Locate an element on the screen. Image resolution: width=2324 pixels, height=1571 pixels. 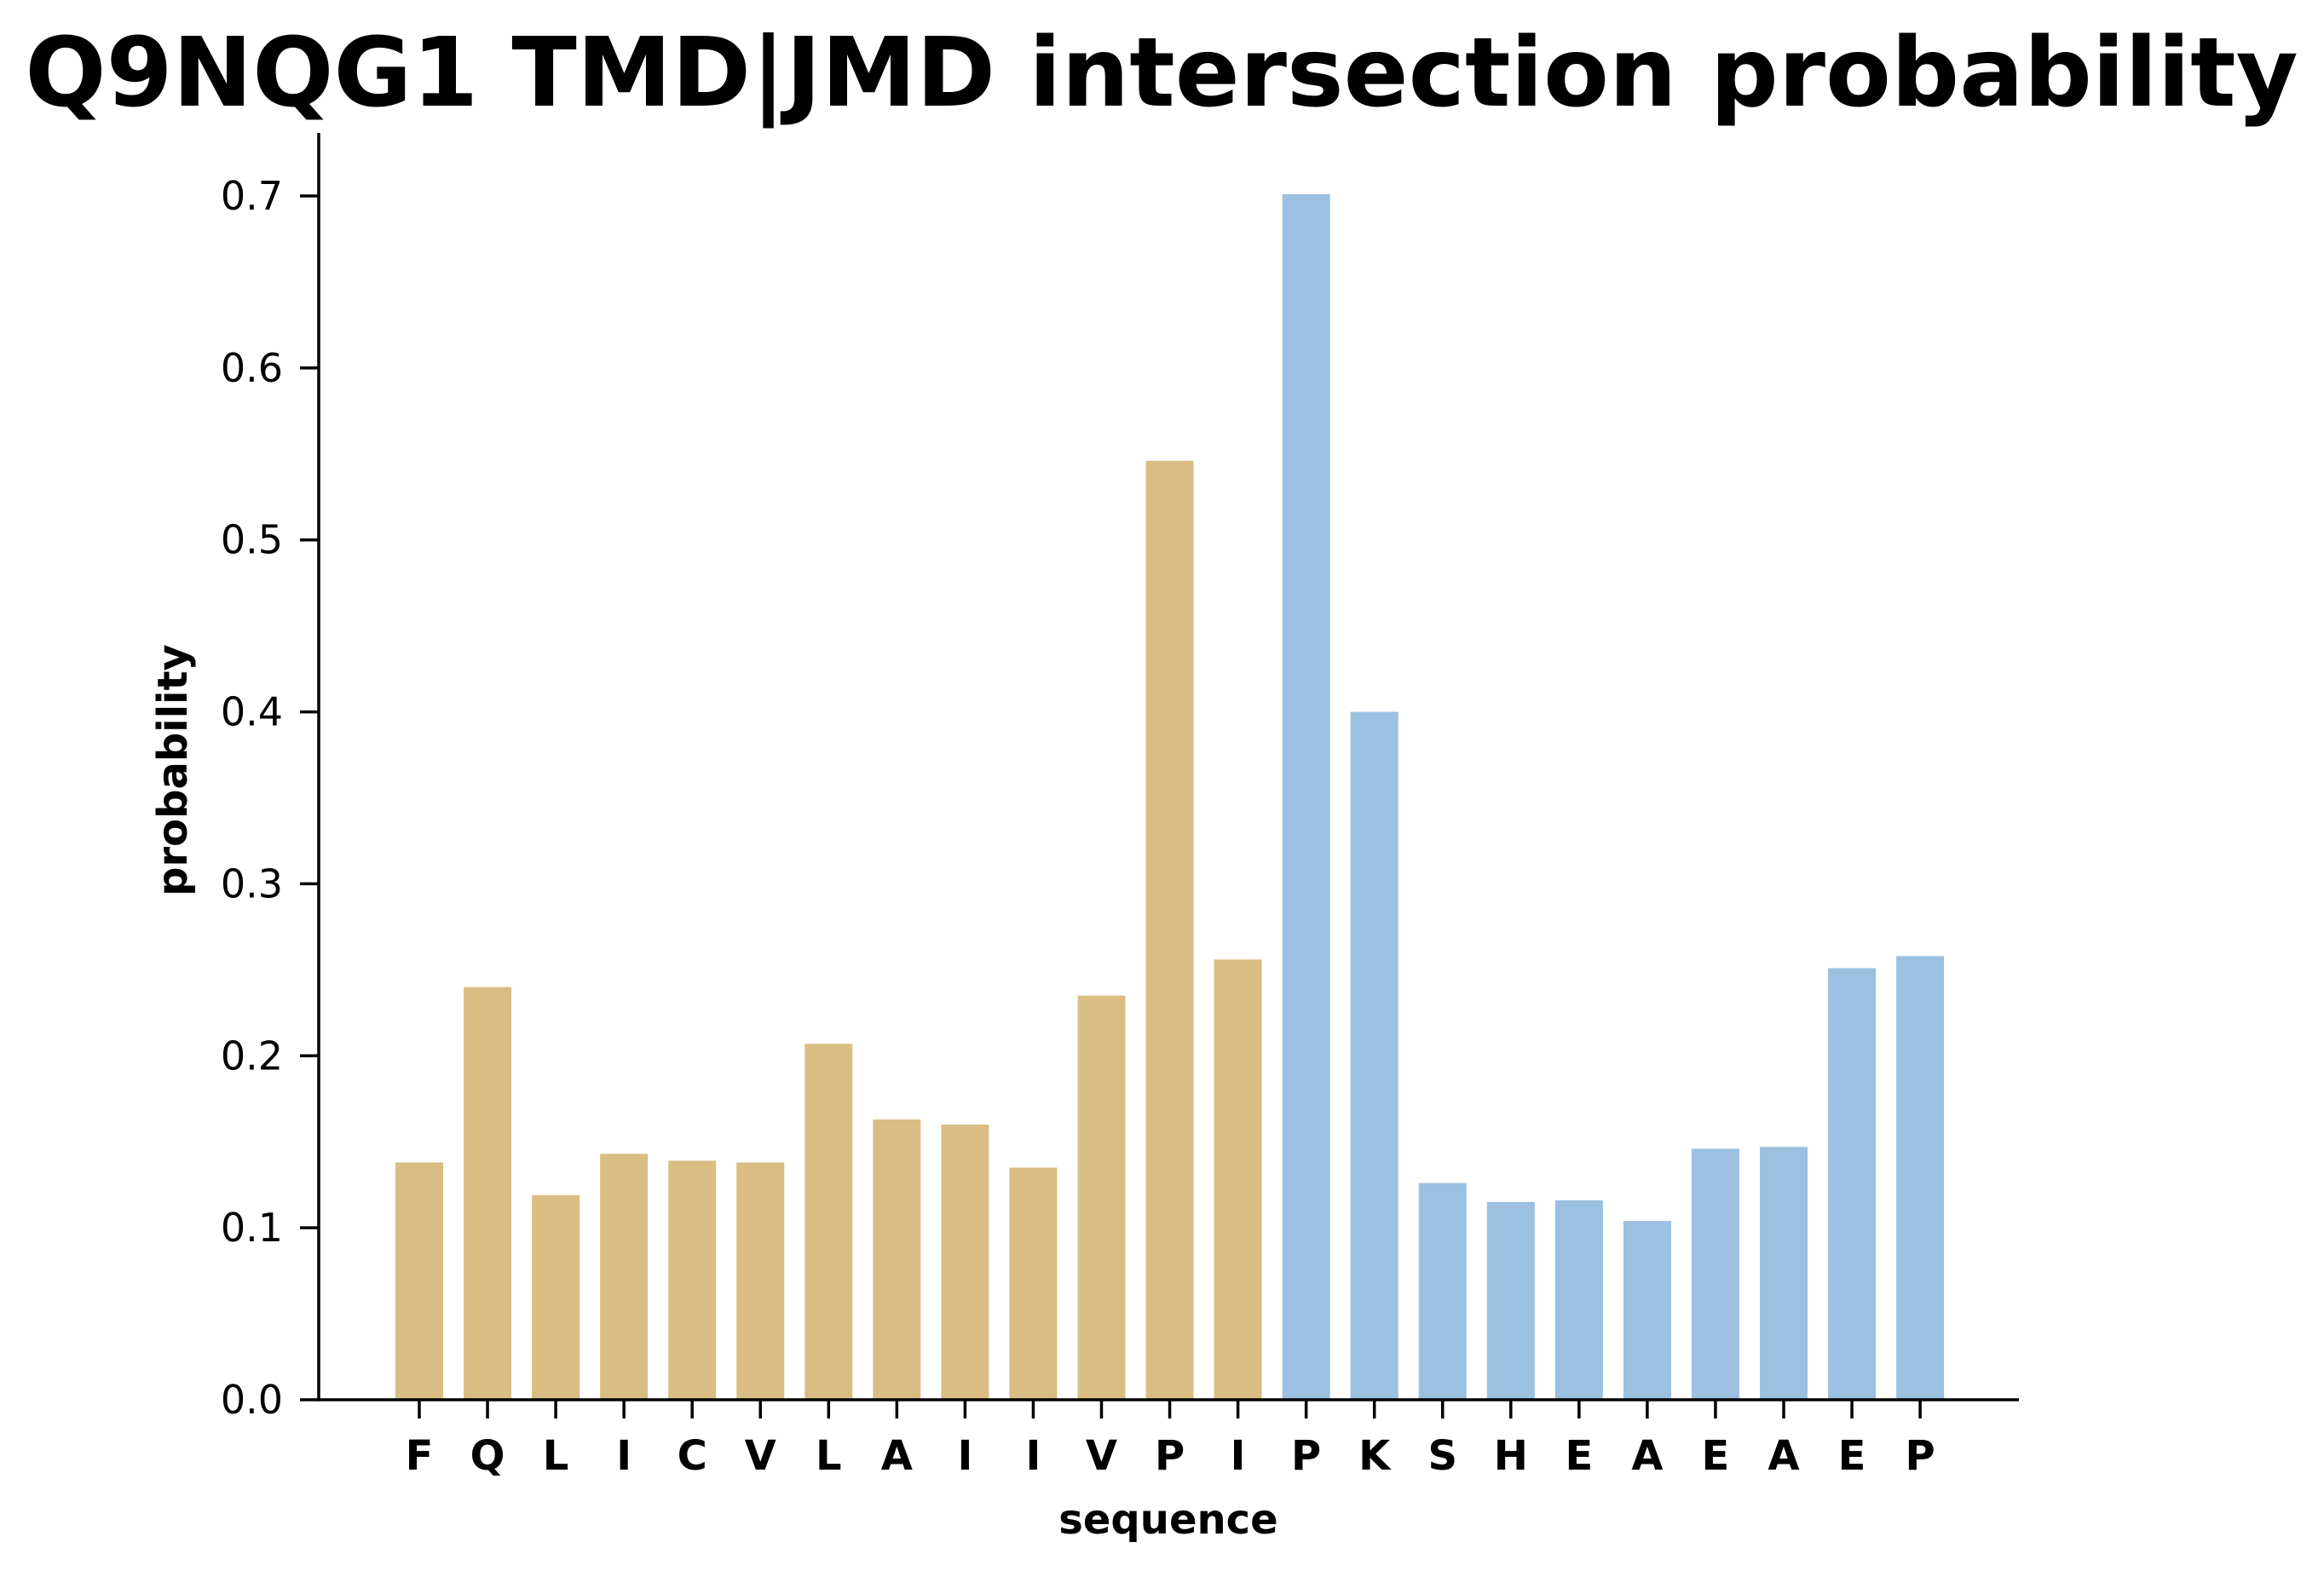
y-tick-label: 0.7 is located at coordinates (252, 196).